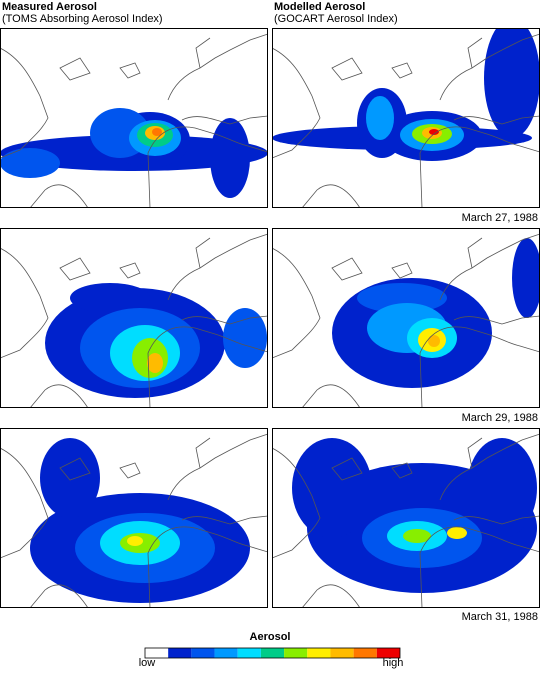 This screenshot has height=673, width=540. I want to click on date-label: March 31, 1988, so click(500, 617).